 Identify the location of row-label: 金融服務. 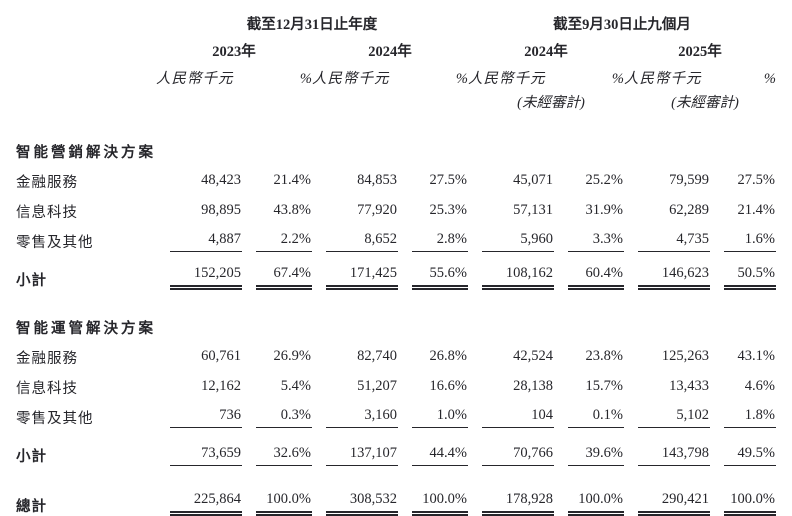
(47, 359).